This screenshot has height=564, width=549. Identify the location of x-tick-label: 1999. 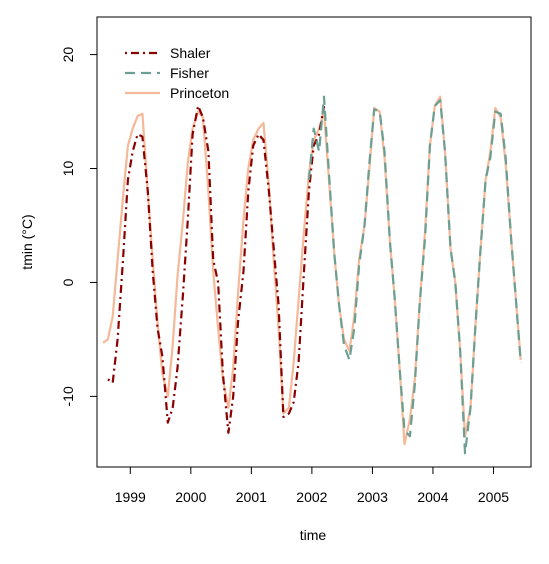
(130, 497).